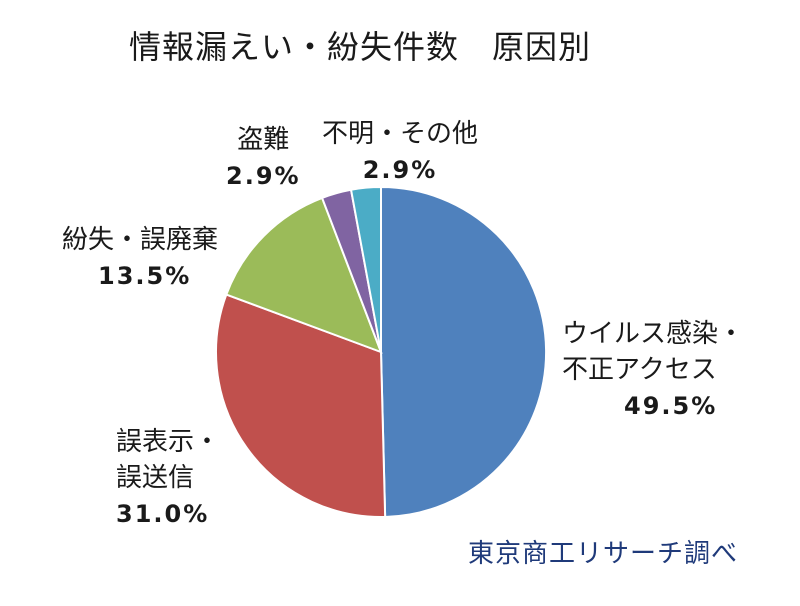 This screenshot has height=606, width=800. Describe the element at coordinates (359, 47) in the screenshot. I see `chart-title: 情報漏えい・紛失件数 原因別` at that location.